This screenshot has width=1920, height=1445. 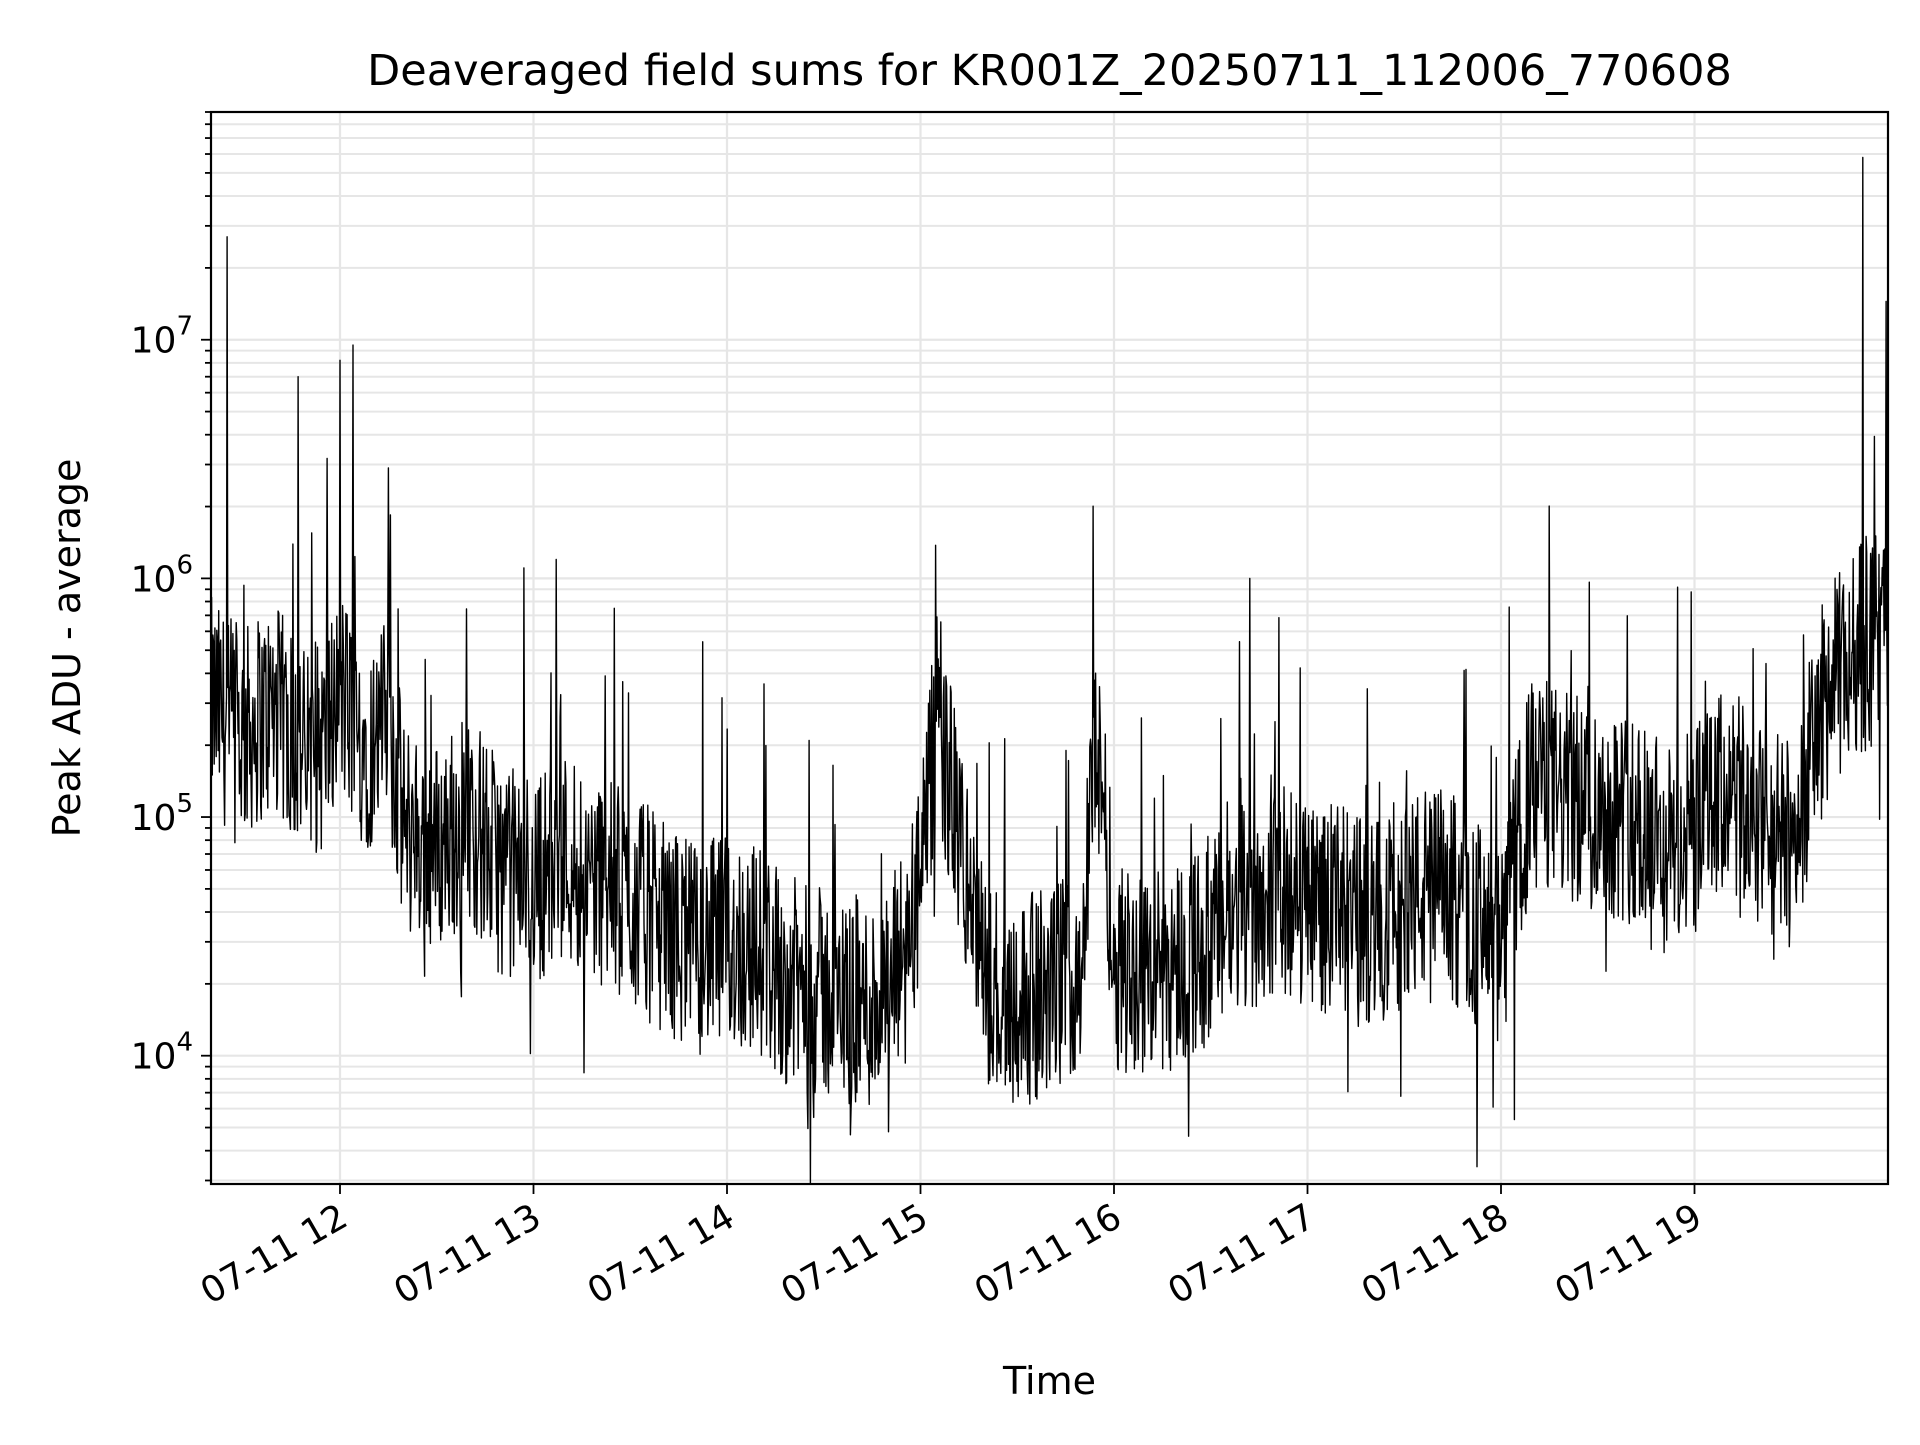 What do you see at coordinates (184, 327) in the screenshot?
I see `y-tick-label-exponent: 7` at bounding box center [184, 327].